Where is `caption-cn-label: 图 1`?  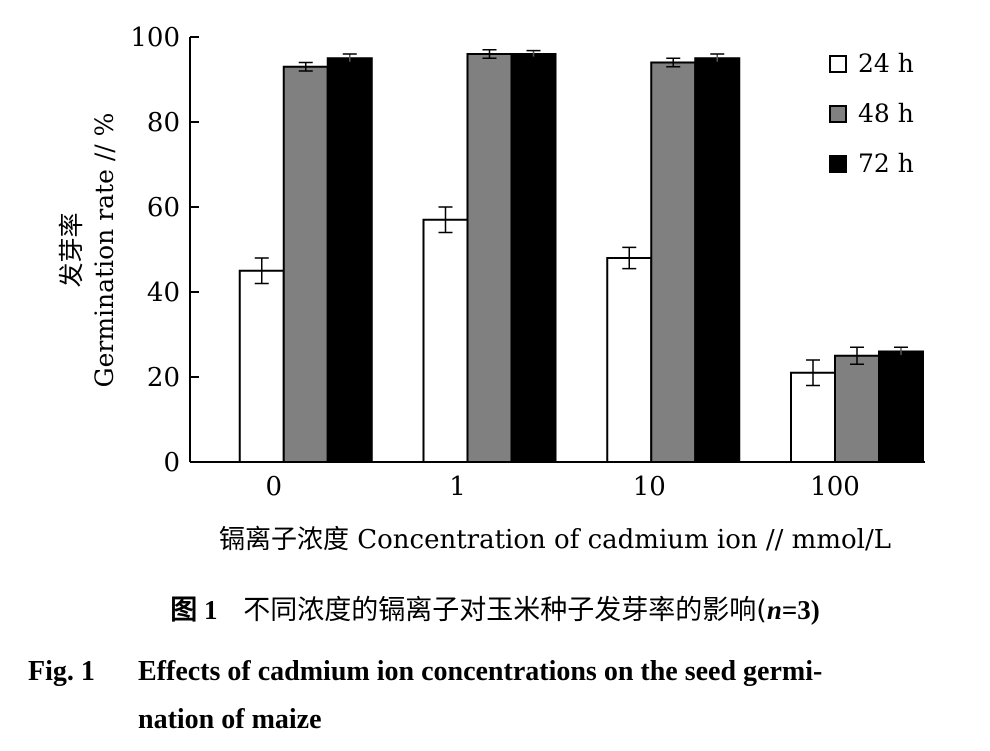 caption-cn-label: 图 1 is located at coordinates (194, 610).